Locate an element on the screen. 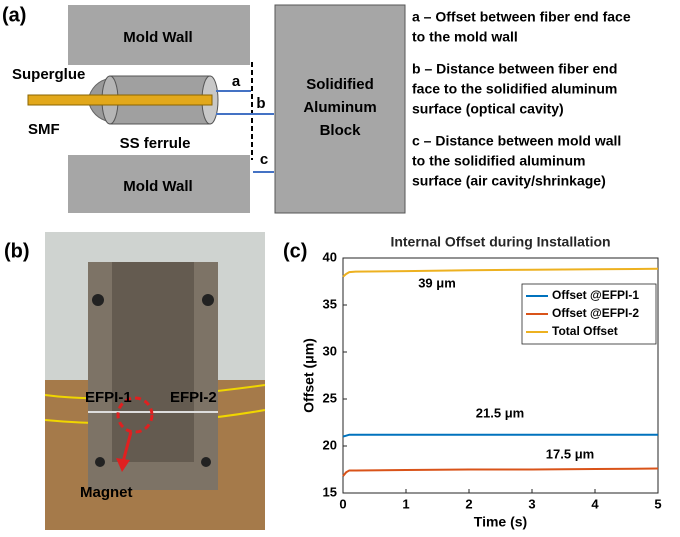  y-tick-label: 20 is located at coordinates (330, 444).